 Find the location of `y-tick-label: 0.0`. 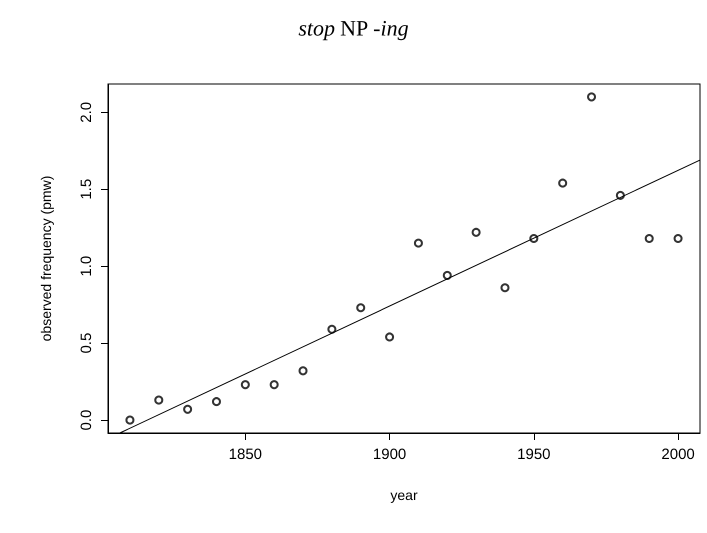

y-tick-label: 0.0 is located at coordinates (86, 420).